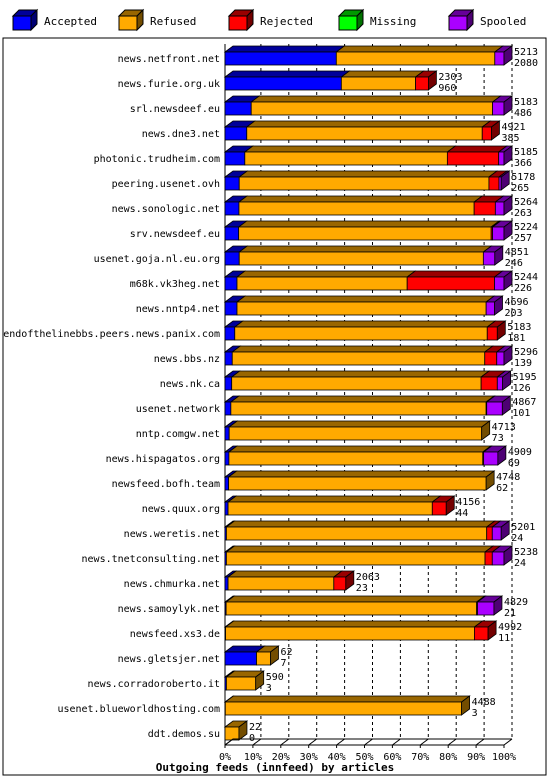 This screenshot has width=550, height=780. What do you see at coordinates (526, 227) in the screenshot?
I see `offered-value-label: 5224` at bounding box center [526, 227].